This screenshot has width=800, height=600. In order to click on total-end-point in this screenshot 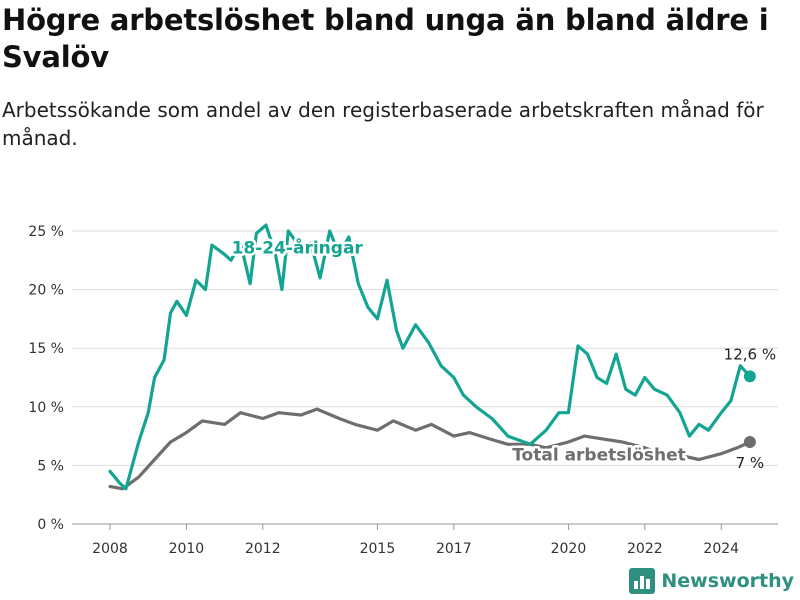, I will do `click(749, 441)`.